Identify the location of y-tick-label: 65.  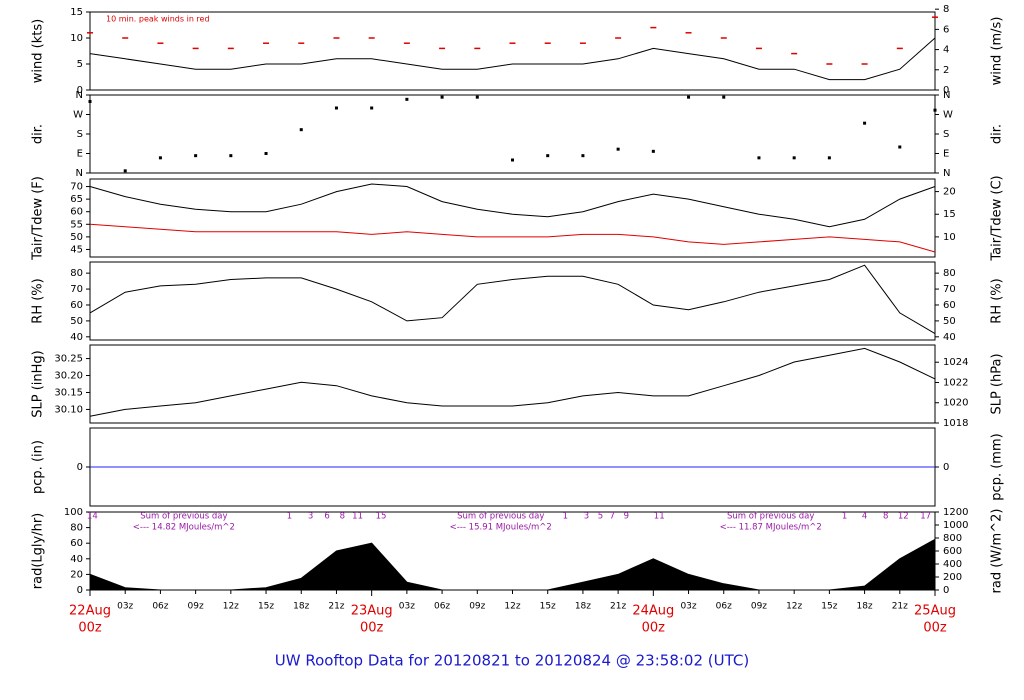
(76, 199).